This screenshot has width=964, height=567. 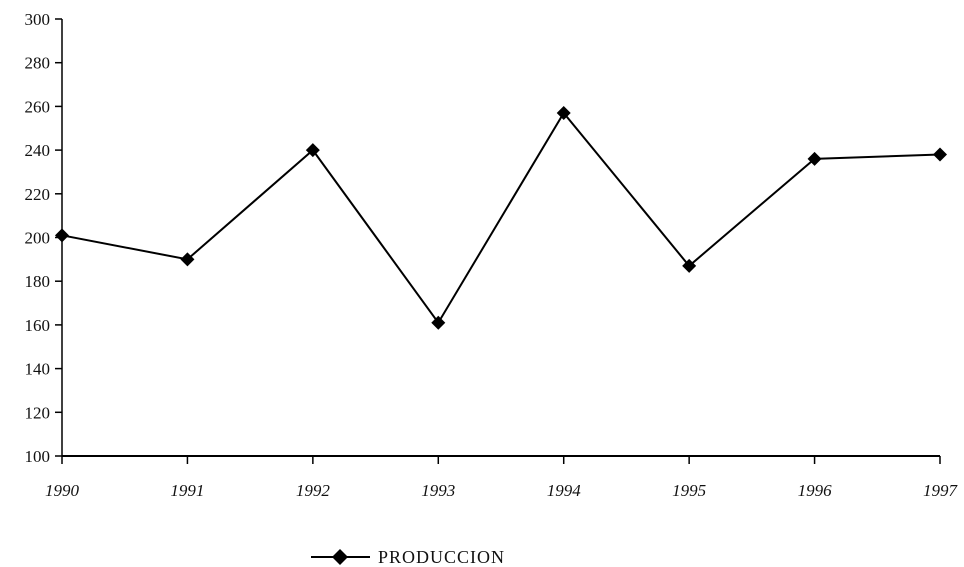 I want to click on y-axis-ticks: 100 120 140 160 180 200 220 240 260 280 300, so click(x=43, y=238).